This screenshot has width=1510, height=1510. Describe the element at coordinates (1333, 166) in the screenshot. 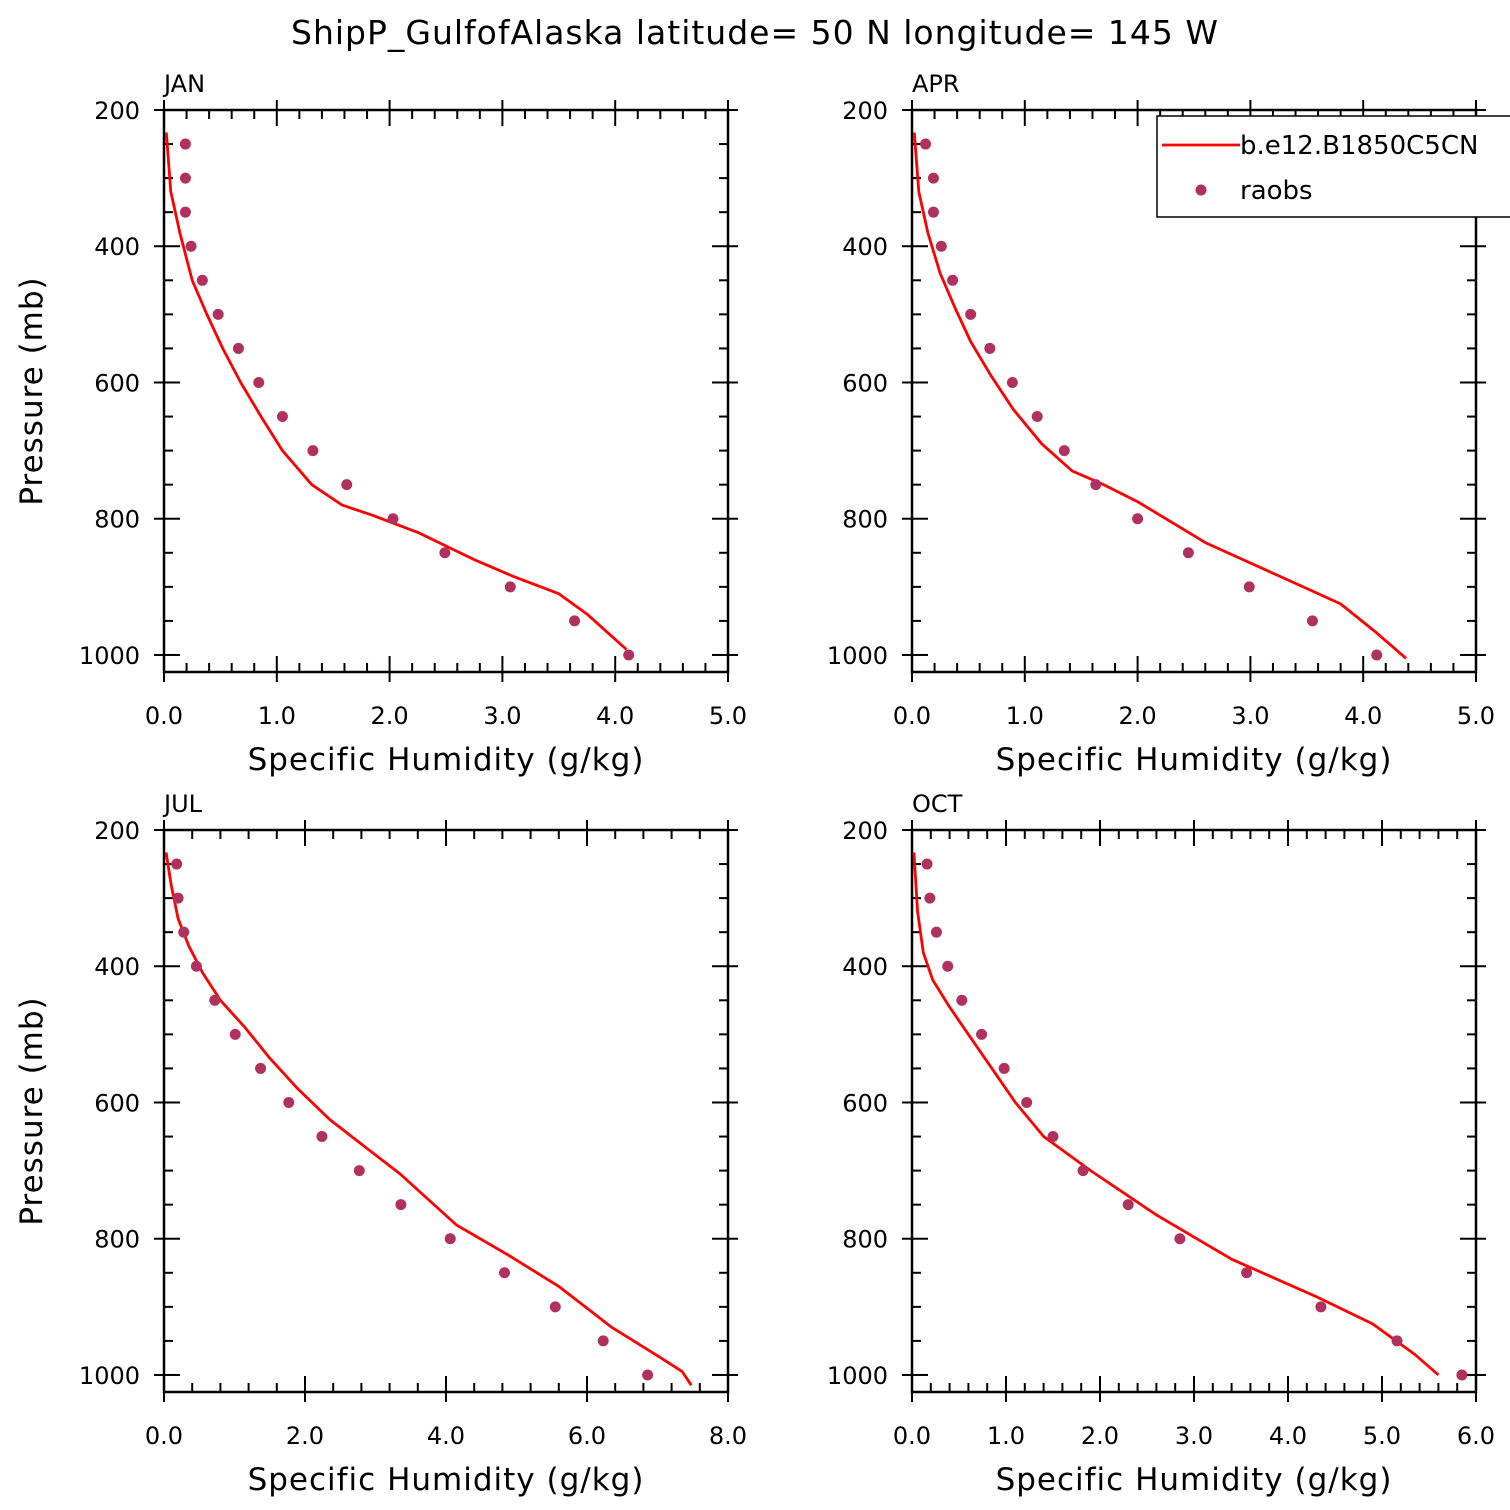

I see `legend: b.e12.B1850C5CN raobs` at that location.